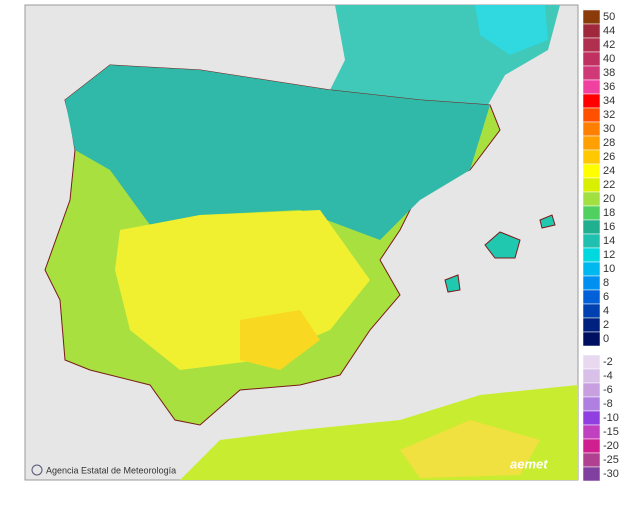 This screenshot has height=505, width=630. I want to click on legend-label: 36, so click(609, 87).